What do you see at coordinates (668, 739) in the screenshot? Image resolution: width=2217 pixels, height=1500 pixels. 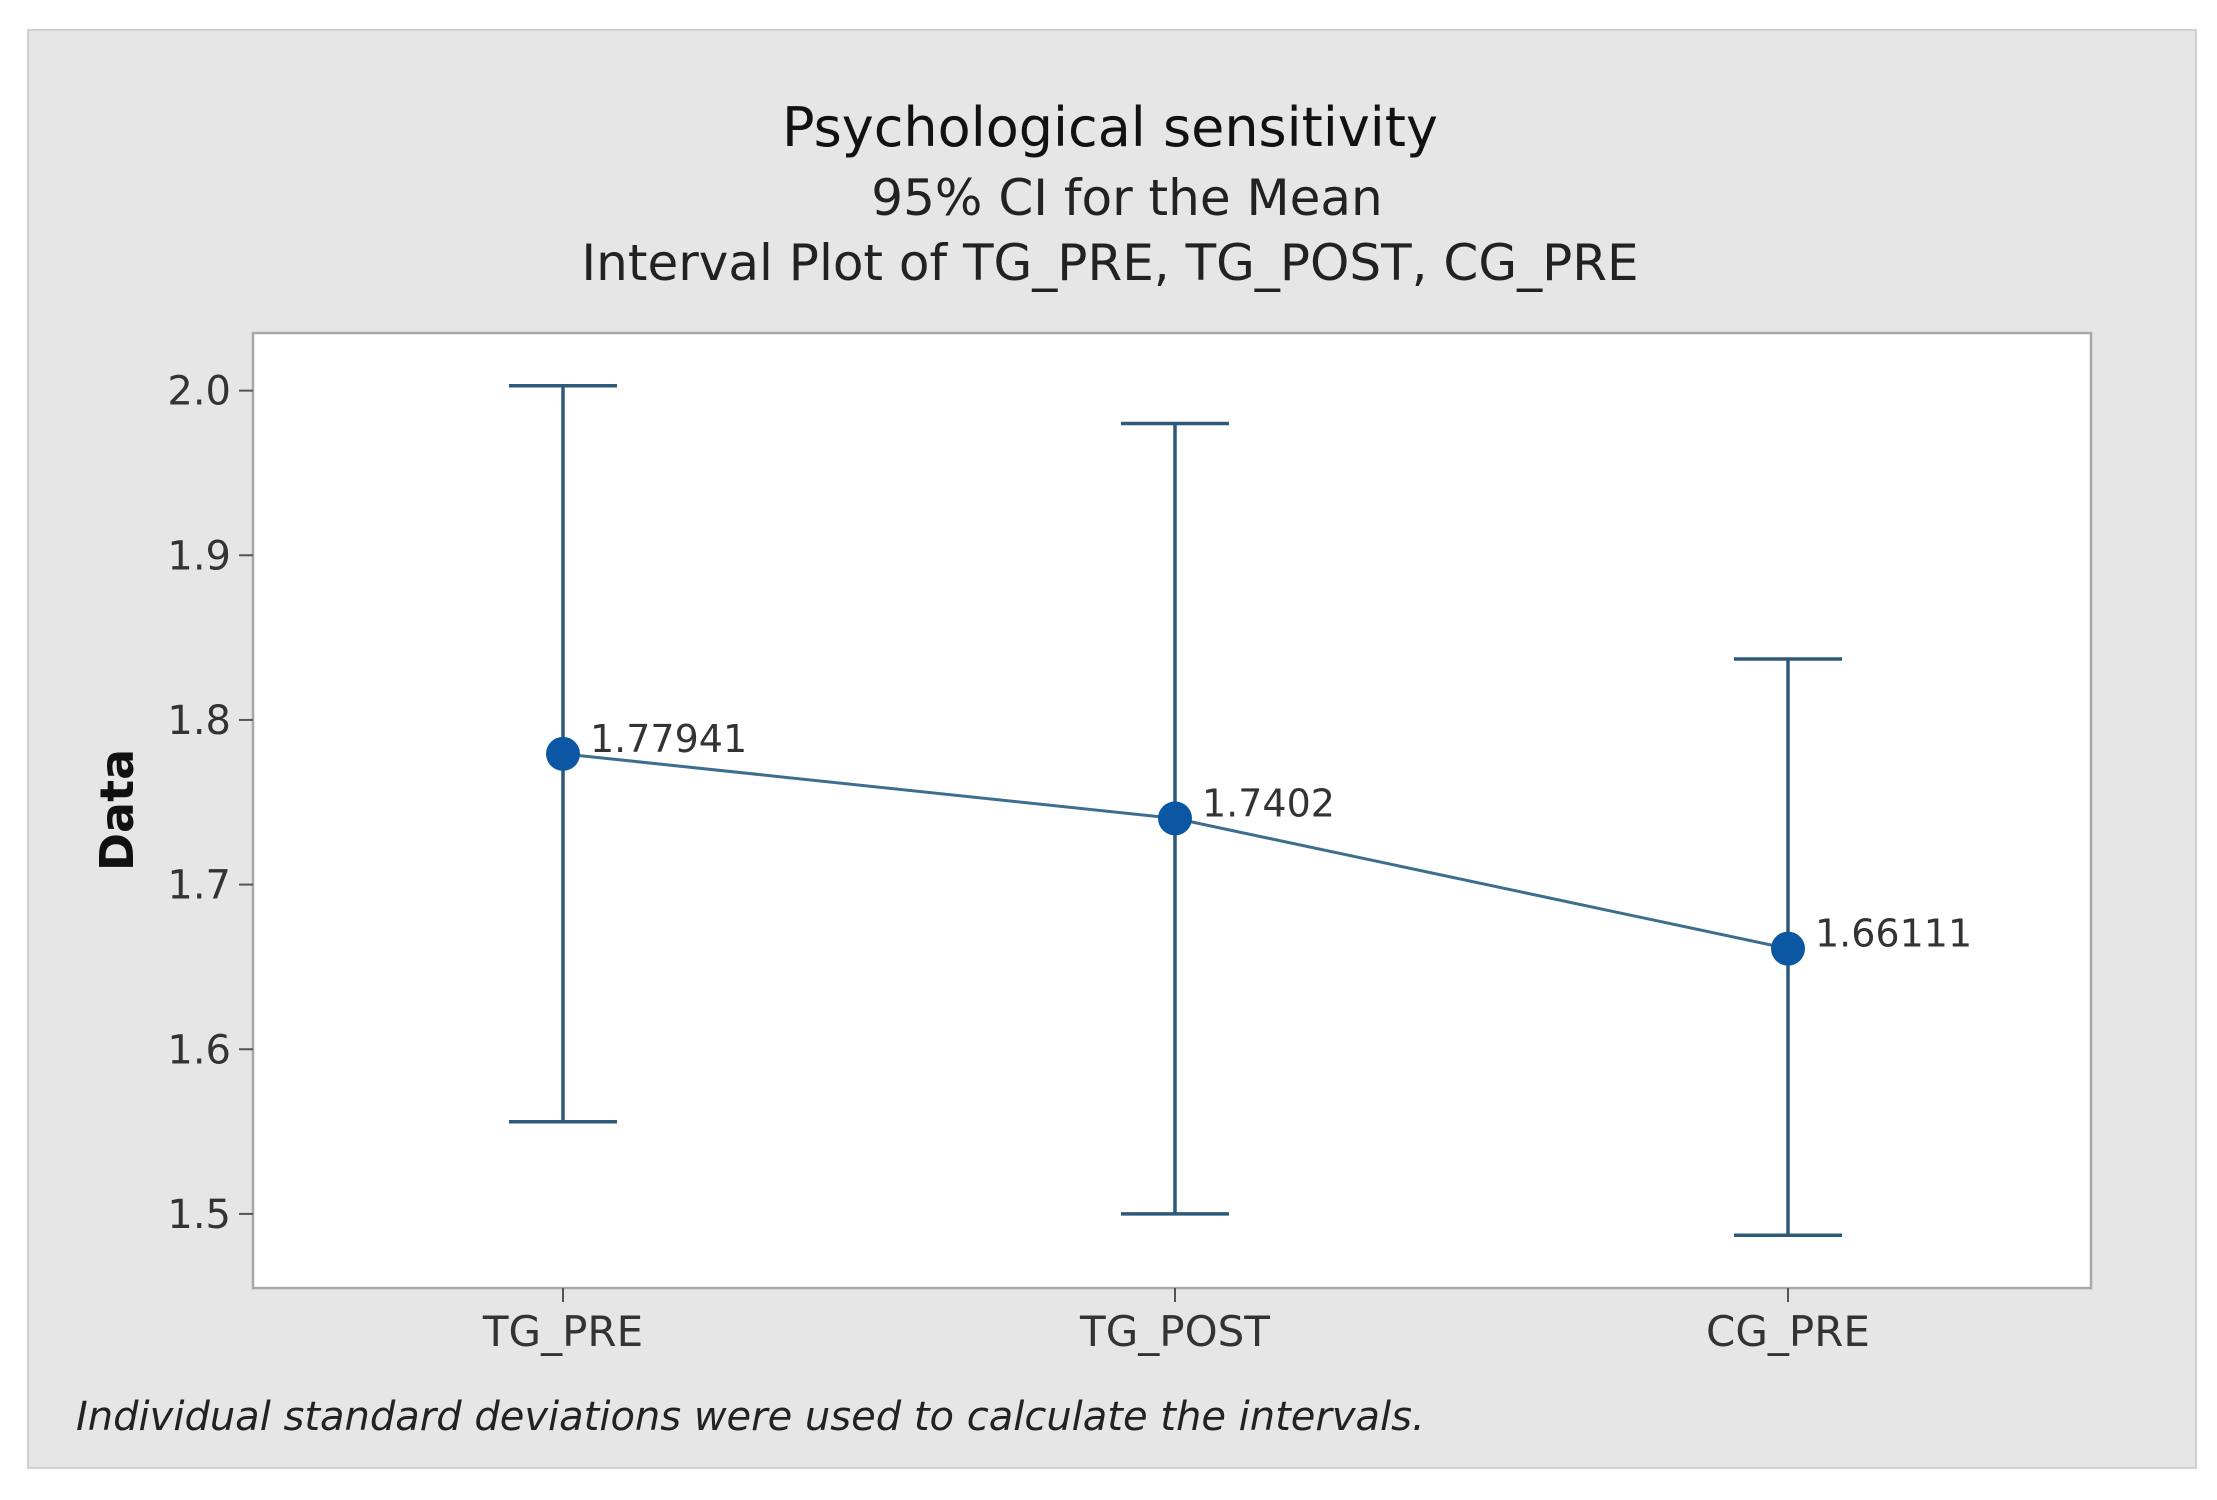 I see `mean-value-label: 1.77941` at bounding box center [668, 739].